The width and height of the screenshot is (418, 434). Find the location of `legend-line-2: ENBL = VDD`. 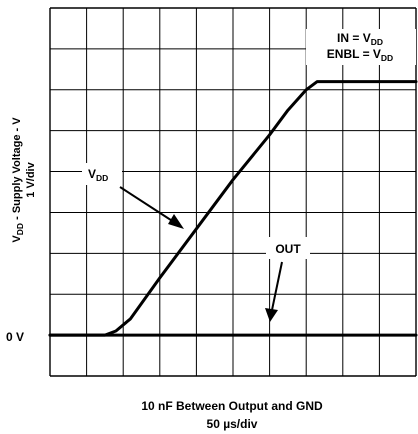

legend-line-2: ENBL = VDD is located at coordinates (360, 55).